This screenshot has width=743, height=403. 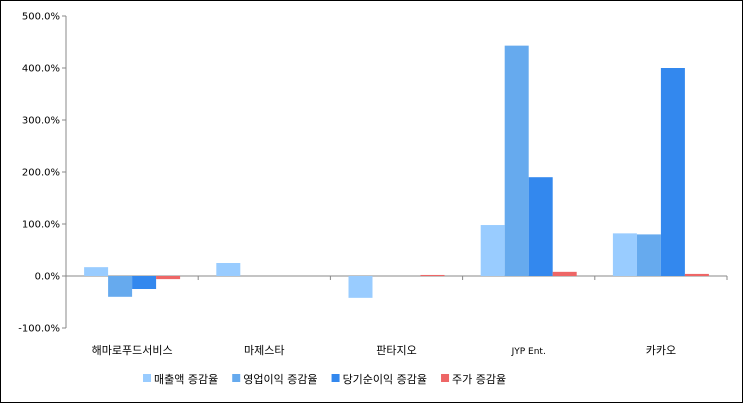 What do you see at coordinates (39, 329) in the screenshot?
I see `y-tick-label: -100.0%` at bounding box center [39, 329].